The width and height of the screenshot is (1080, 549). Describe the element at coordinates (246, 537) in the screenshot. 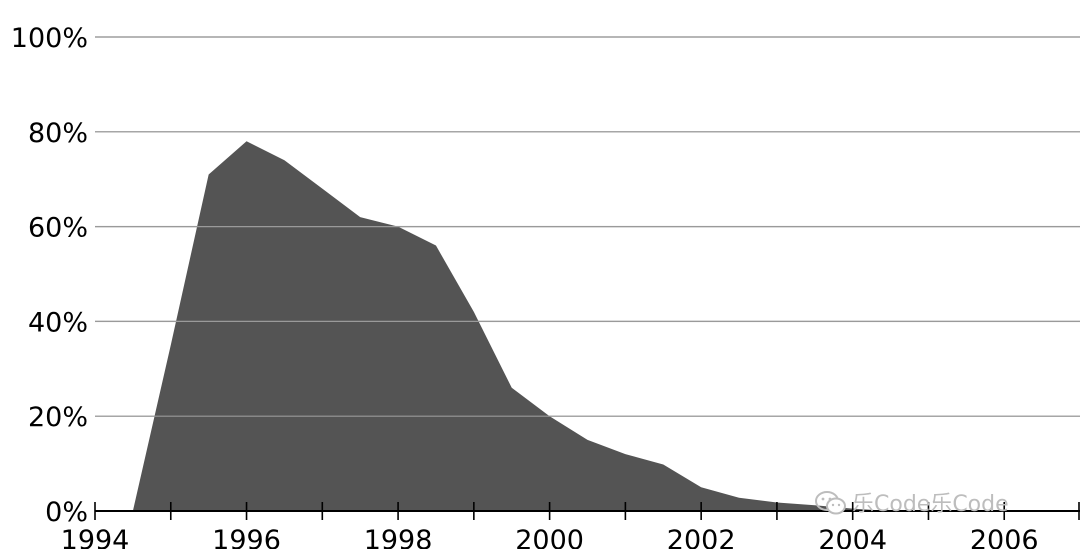

I see `x-tick-label: 1996` at that location.